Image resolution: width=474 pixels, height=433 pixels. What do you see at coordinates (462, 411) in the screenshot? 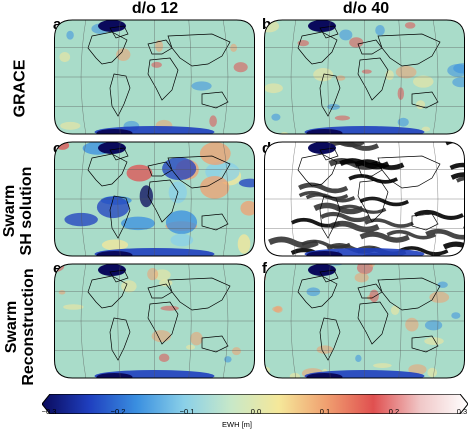
I see `colorbar-tick: 0.3` at bounding box center [462, 411].